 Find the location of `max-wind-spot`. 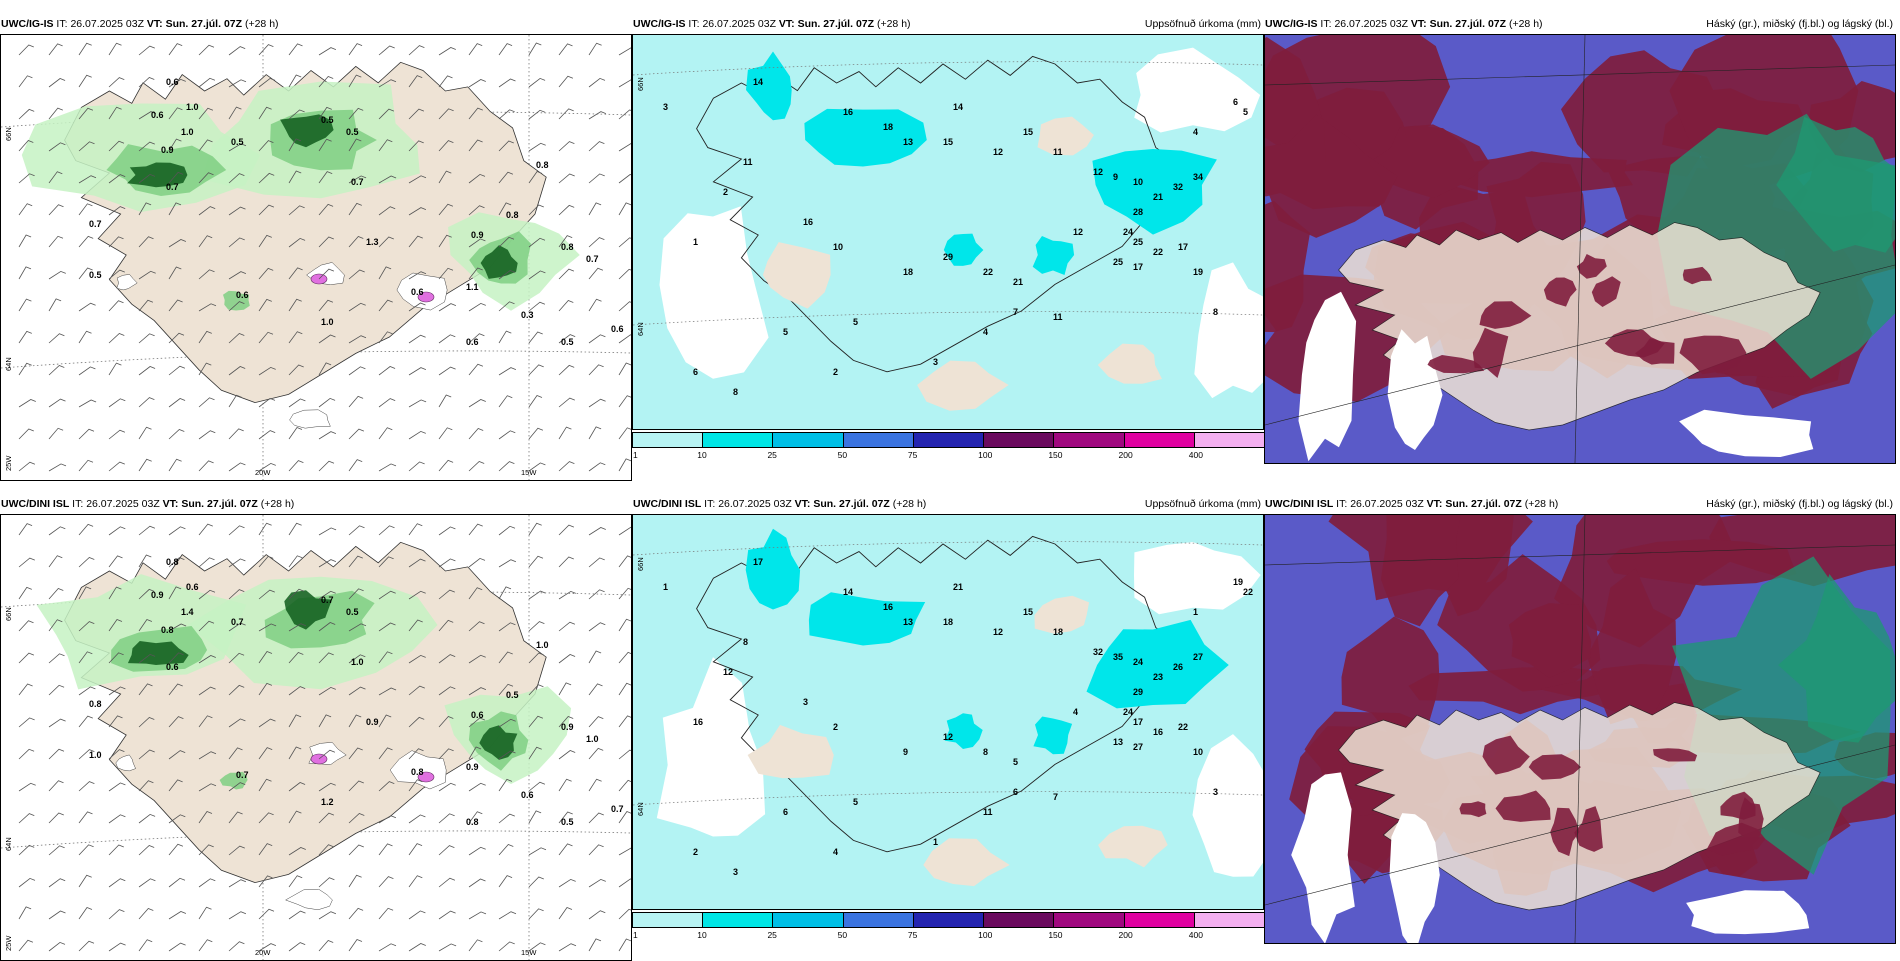

max-wind-spot is located at coordinates (426, 777).